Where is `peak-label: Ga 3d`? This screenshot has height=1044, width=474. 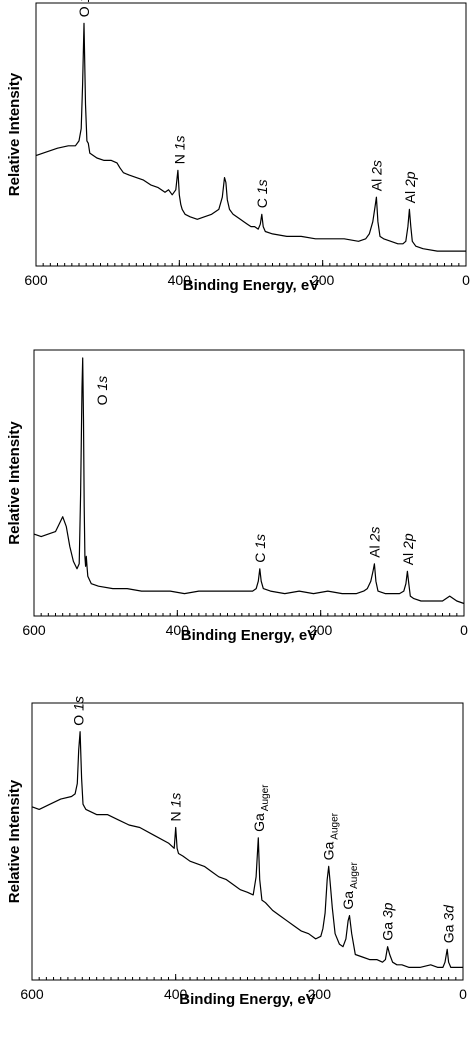
peak-label: Ga 3d is located at coordinates (449, 923).